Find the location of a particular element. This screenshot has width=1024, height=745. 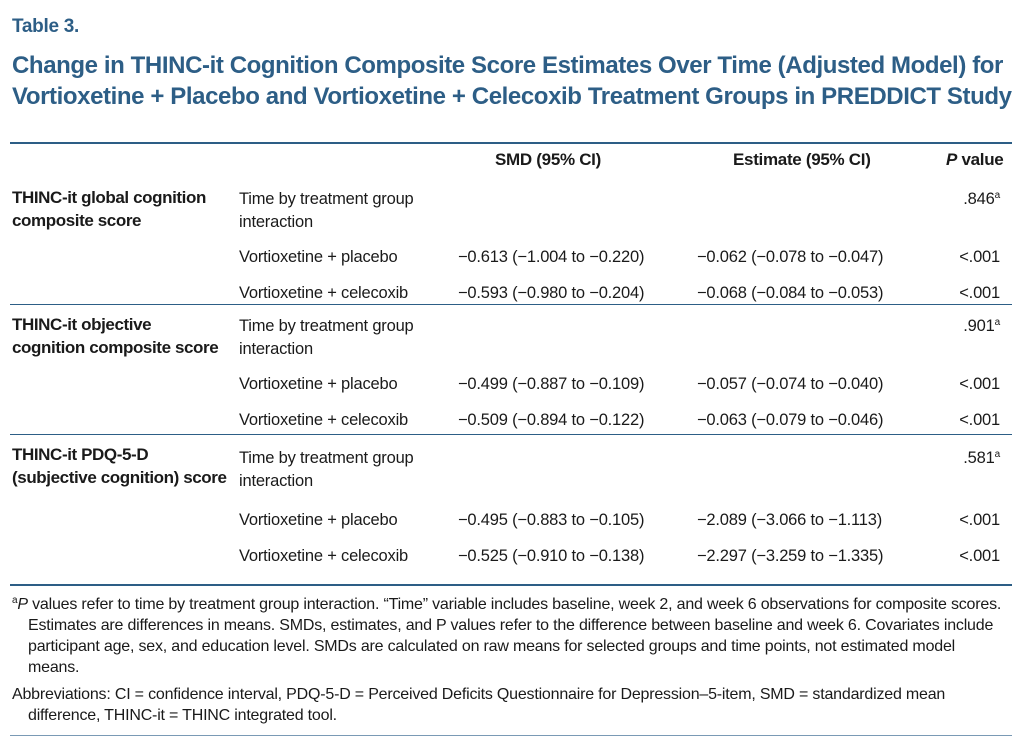

smd-value: −0.593 (−0.980 to −0.204) is located at coordinates (551, 293).